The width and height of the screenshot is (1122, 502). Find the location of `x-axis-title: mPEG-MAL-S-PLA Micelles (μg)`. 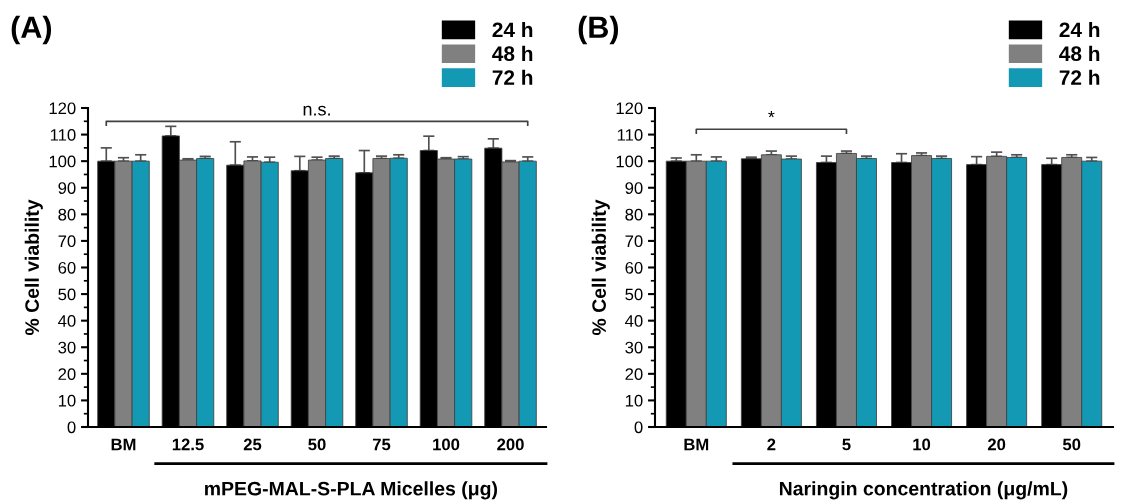

x-axis-title: mPEG-MAL-S-PLA Micelles (μg) is located at coordinates (351, 490).